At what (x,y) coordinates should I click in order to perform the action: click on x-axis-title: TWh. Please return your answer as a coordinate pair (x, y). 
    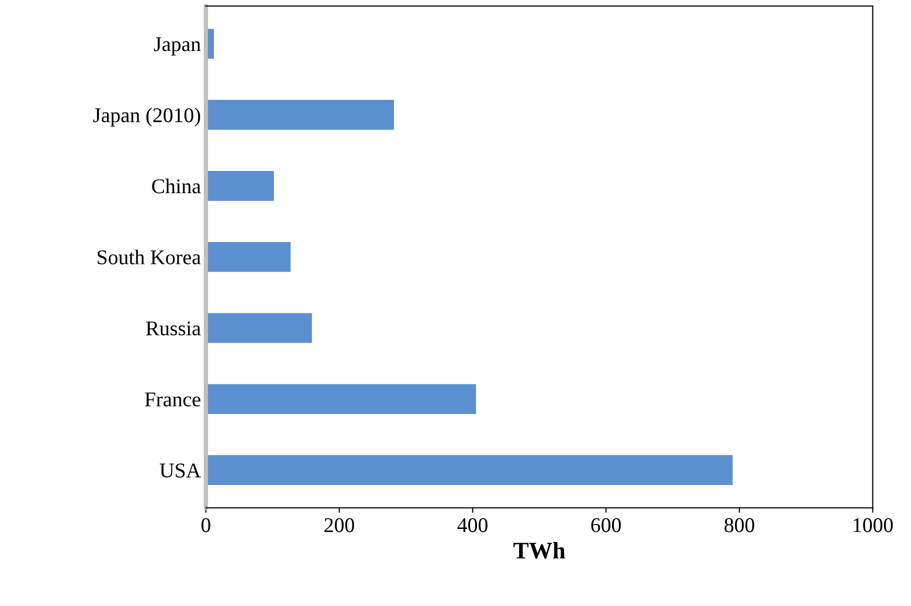
    Looking at the image, I should click on (539, 550).